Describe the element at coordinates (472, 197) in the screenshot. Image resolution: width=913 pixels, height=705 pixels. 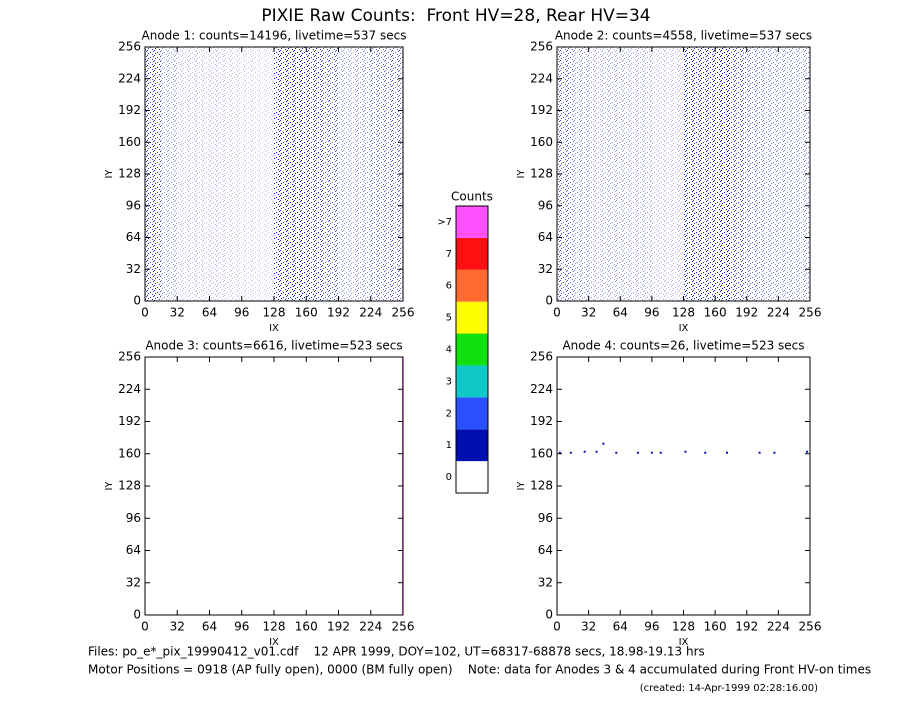
I see `colorbar-title: Counts` at that location.